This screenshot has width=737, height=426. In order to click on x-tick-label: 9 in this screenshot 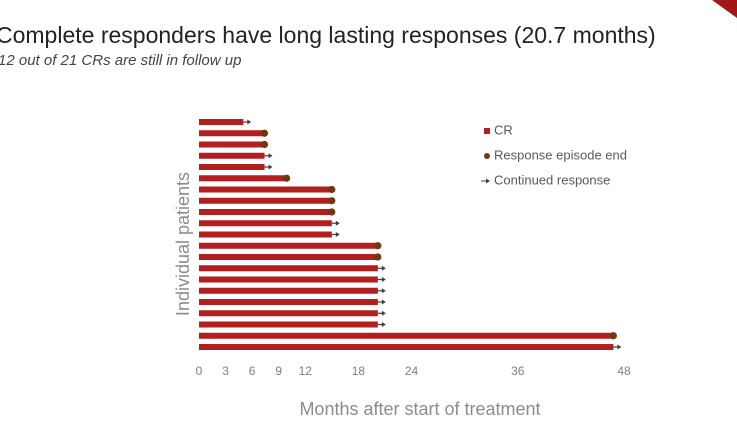, I will do `click(278, 371)`.